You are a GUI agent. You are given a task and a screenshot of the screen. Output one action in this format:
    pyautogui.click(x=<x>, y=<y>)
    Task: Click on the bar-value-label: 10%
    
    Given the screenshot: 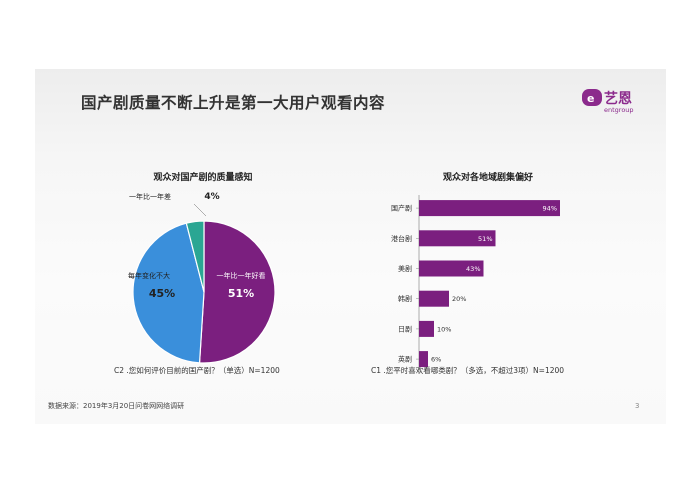 What is the action you would take?
    pyautogui.click(x=444, y=329)
    